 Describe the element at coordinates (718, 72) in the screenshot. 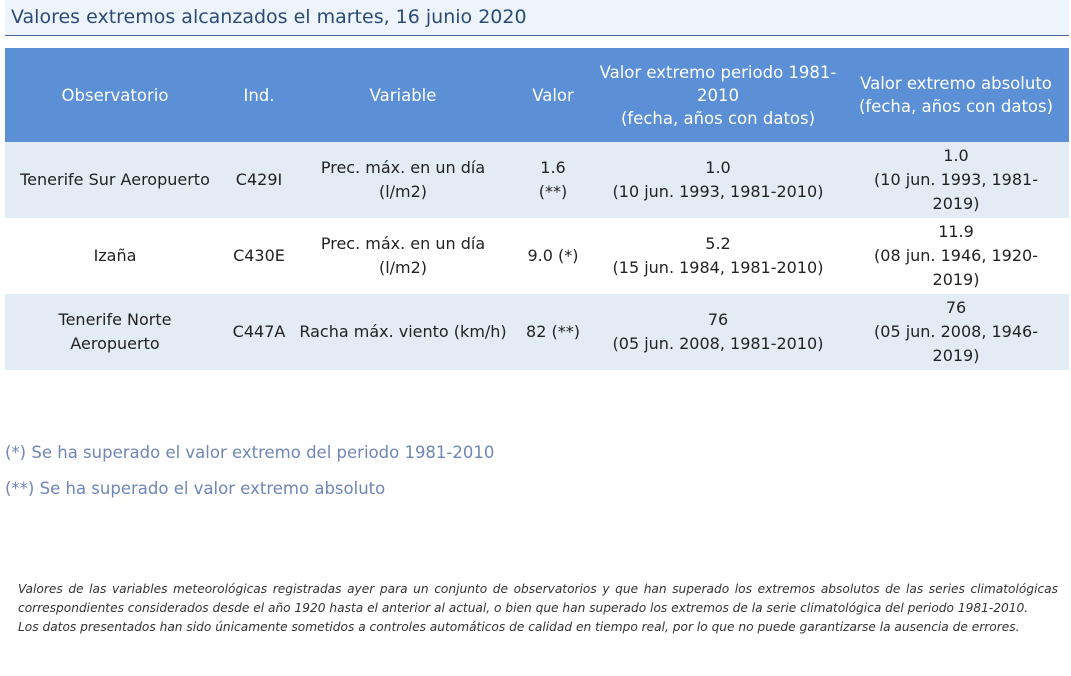

I see `cell-text-line: Valor extremo periodo 1981-` at that location.